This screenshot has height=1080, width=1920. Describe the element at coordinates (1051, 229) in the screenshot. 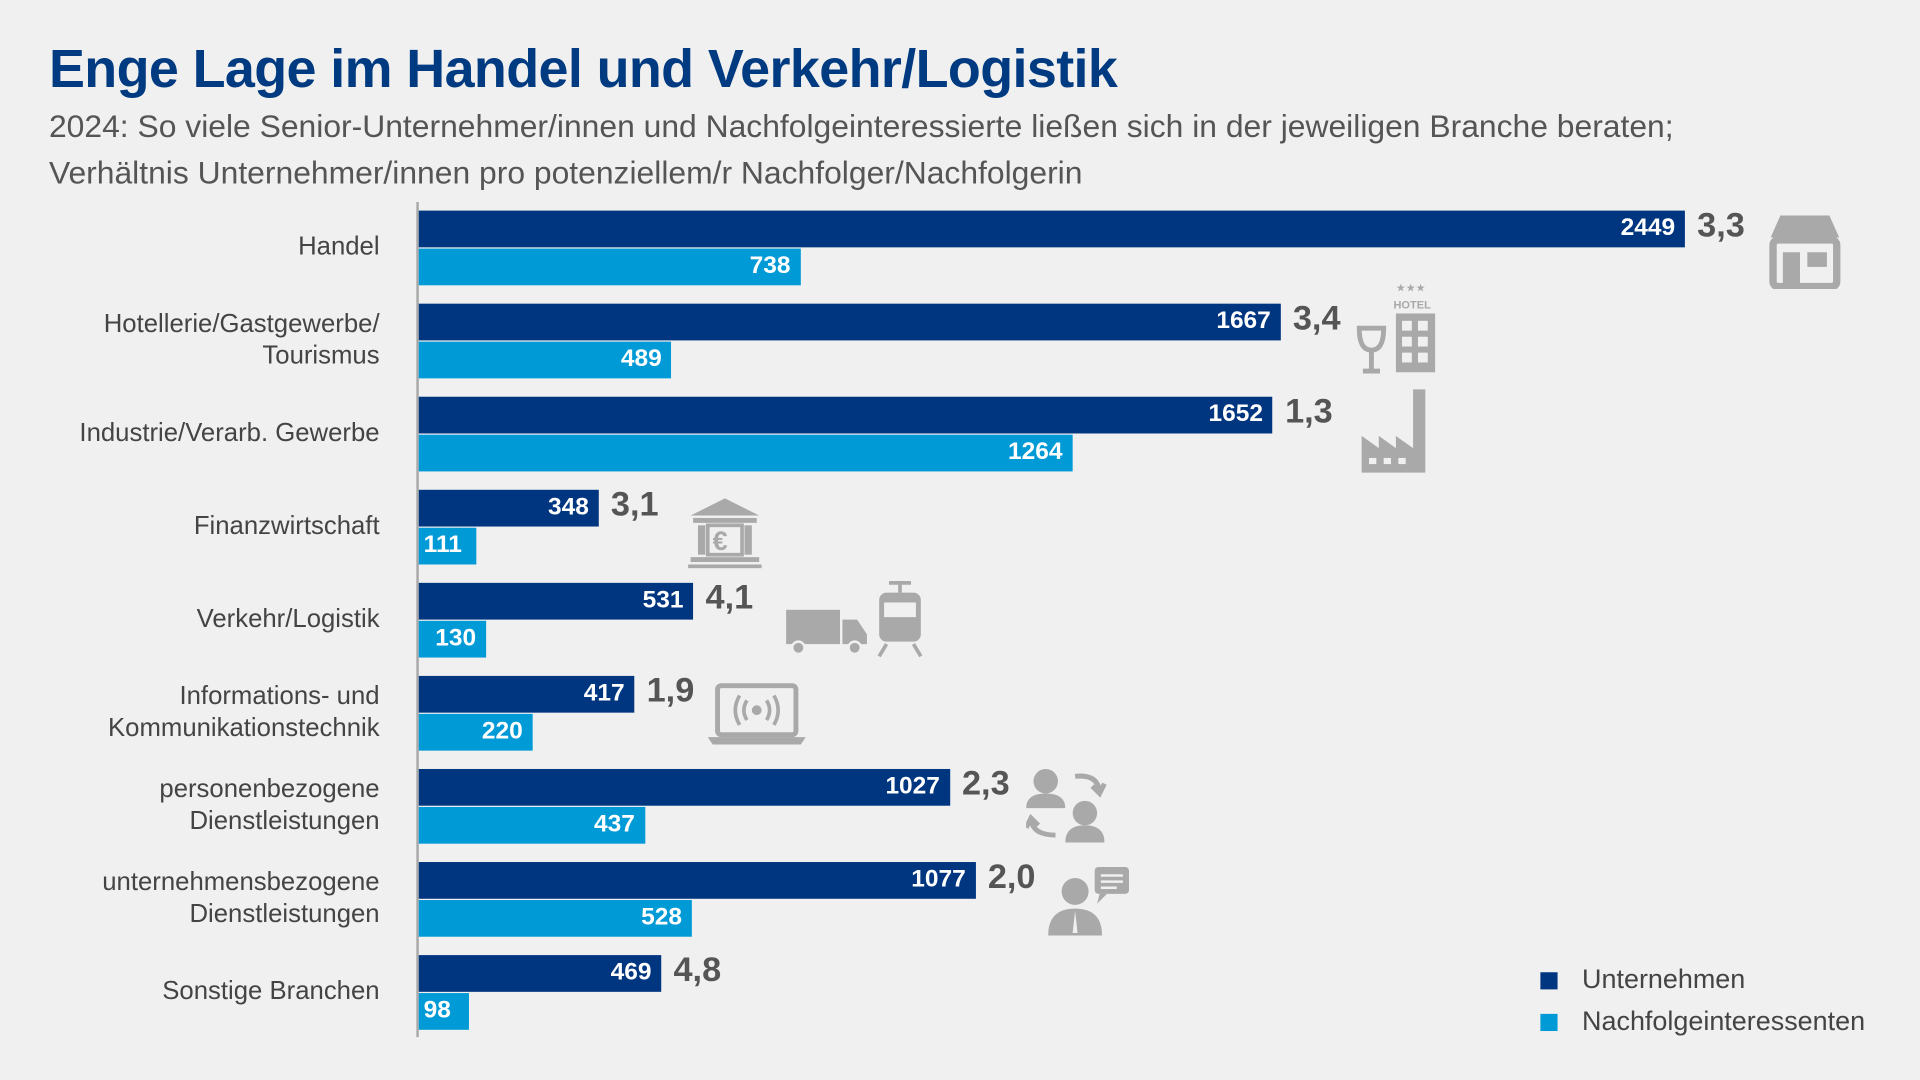

I see `bar-unternehmen: 2449` at that location.